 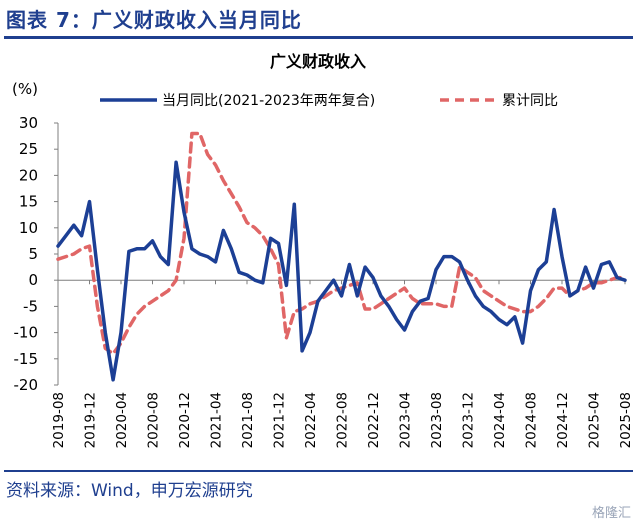 I want to click on y-tick-label: -20, so click(x=26, y=385).